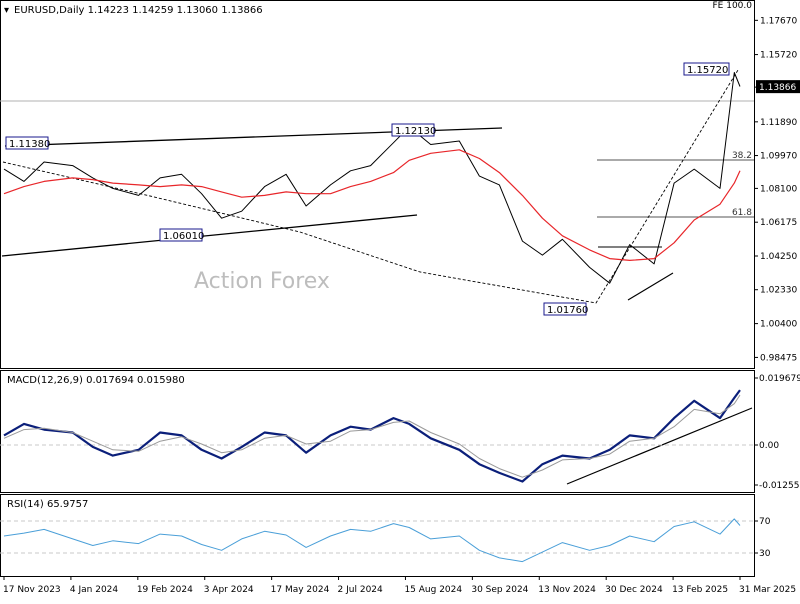  What do you see at coordinates (94, 590) in the screenshot?
I see `time-tick-label: 4 Jan 2024` at bounding box center [94, 590].